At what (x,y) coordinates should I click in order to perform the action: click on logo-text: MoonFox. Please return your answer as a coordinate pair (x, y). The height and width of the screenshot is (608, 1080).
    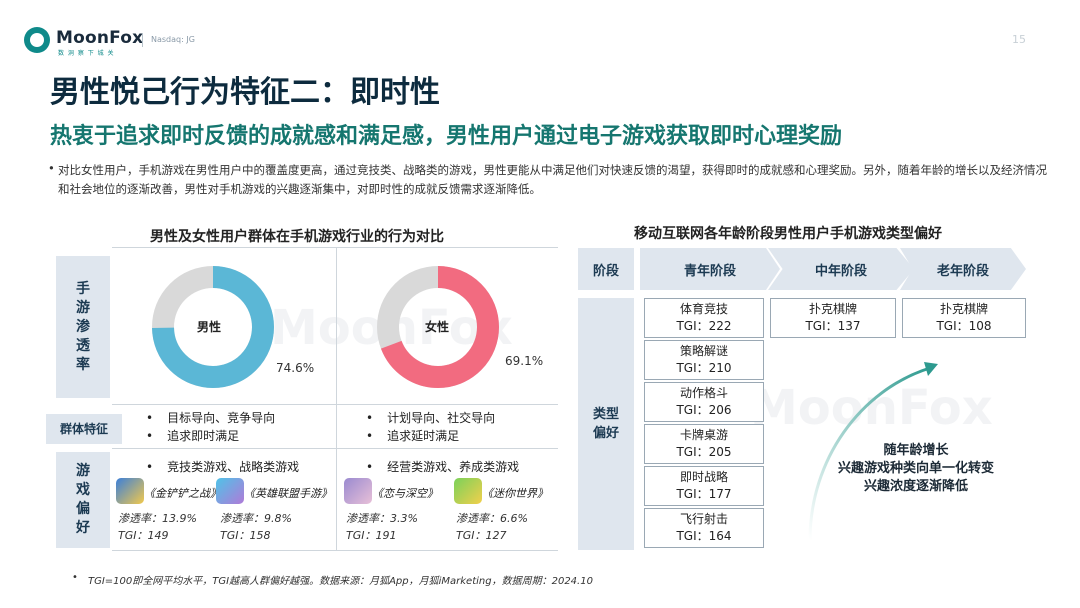
    Looking at the image, I should click on (100, 38).